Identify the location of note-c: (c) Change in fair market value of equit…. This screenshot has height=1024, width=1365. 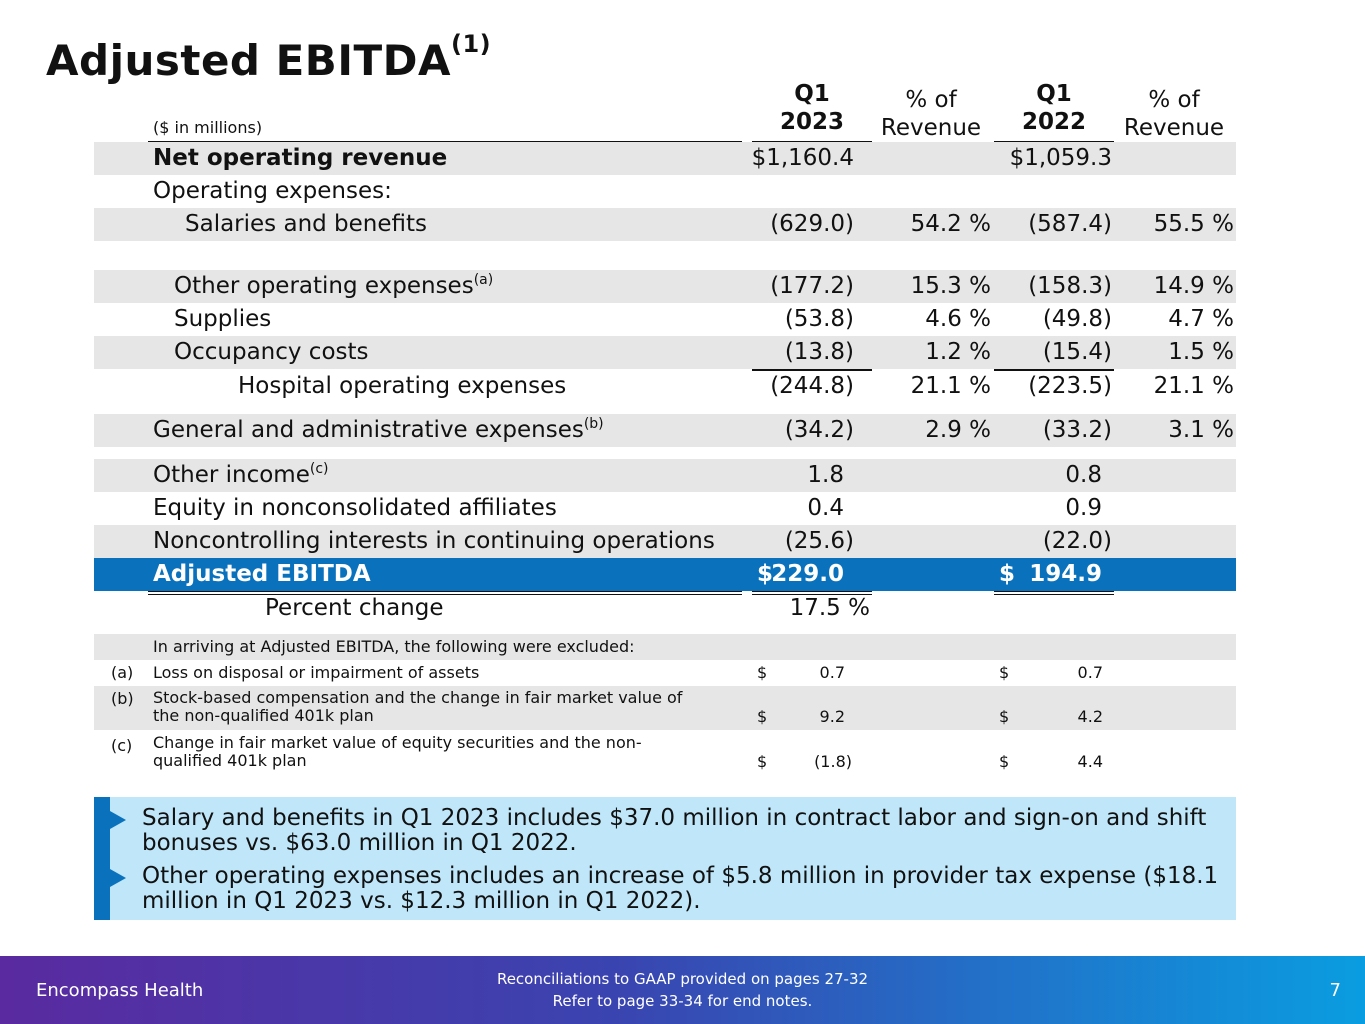
(607, 752).